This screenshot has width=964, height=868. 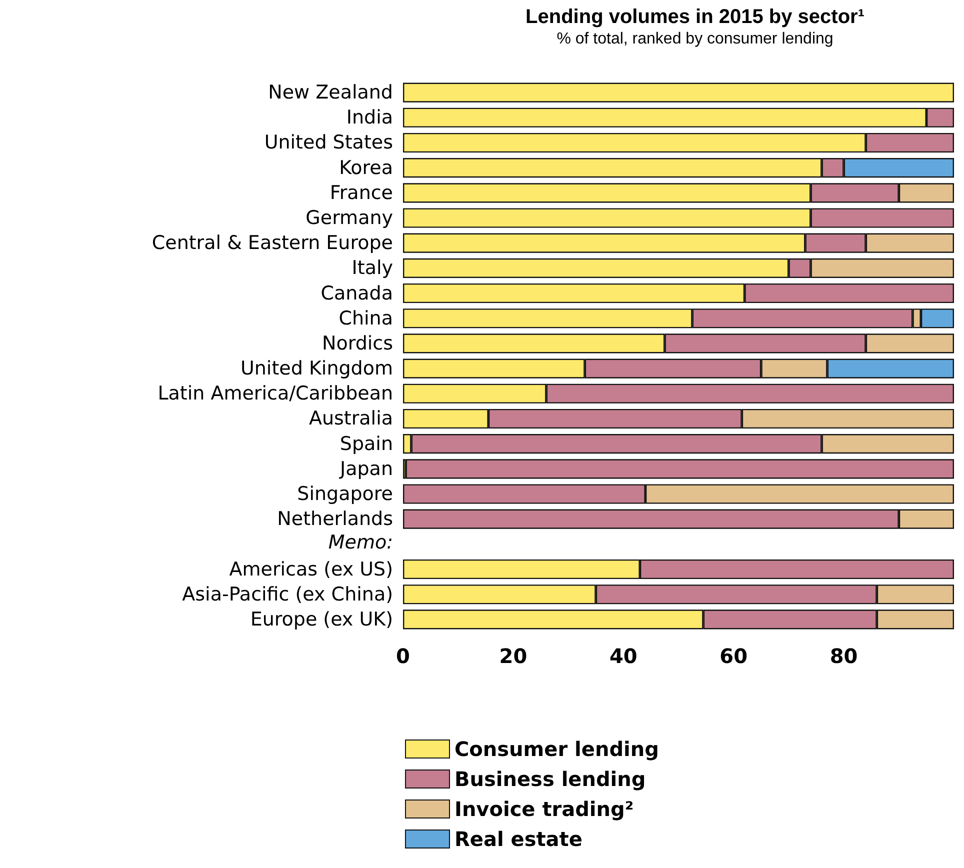 I want to click on y-tick-label: Nordics, so click(x=357, y=343).